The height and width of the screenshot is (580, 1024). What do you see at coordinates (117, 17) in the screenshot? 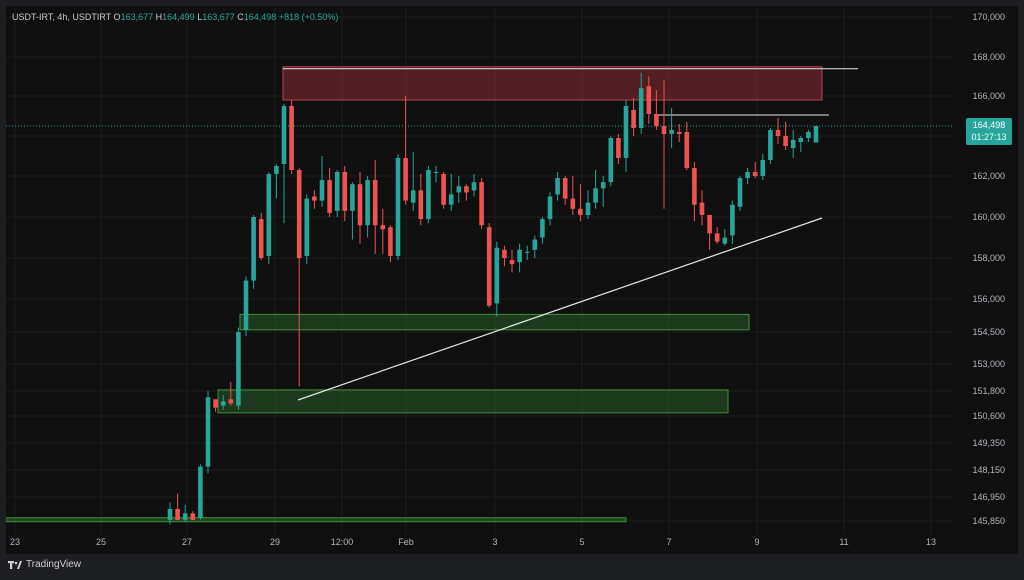
I see `open-label: O` at bounding box center [117, 17].